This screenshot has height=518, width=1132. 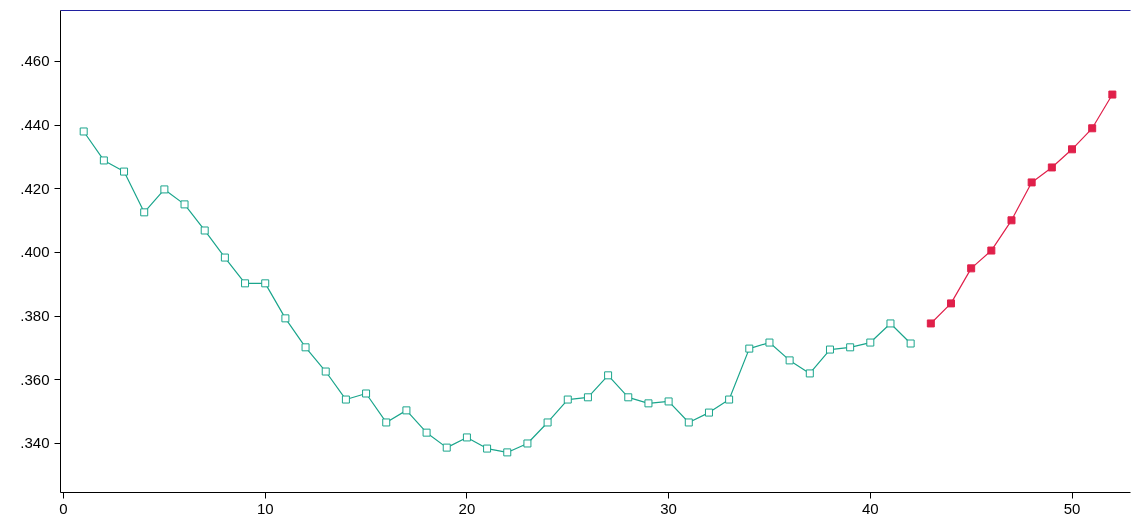 What do you see at coordinates (467, 508) in the screenshot?
I see `x-tick-label: 20` at bounding box center [467, 508].